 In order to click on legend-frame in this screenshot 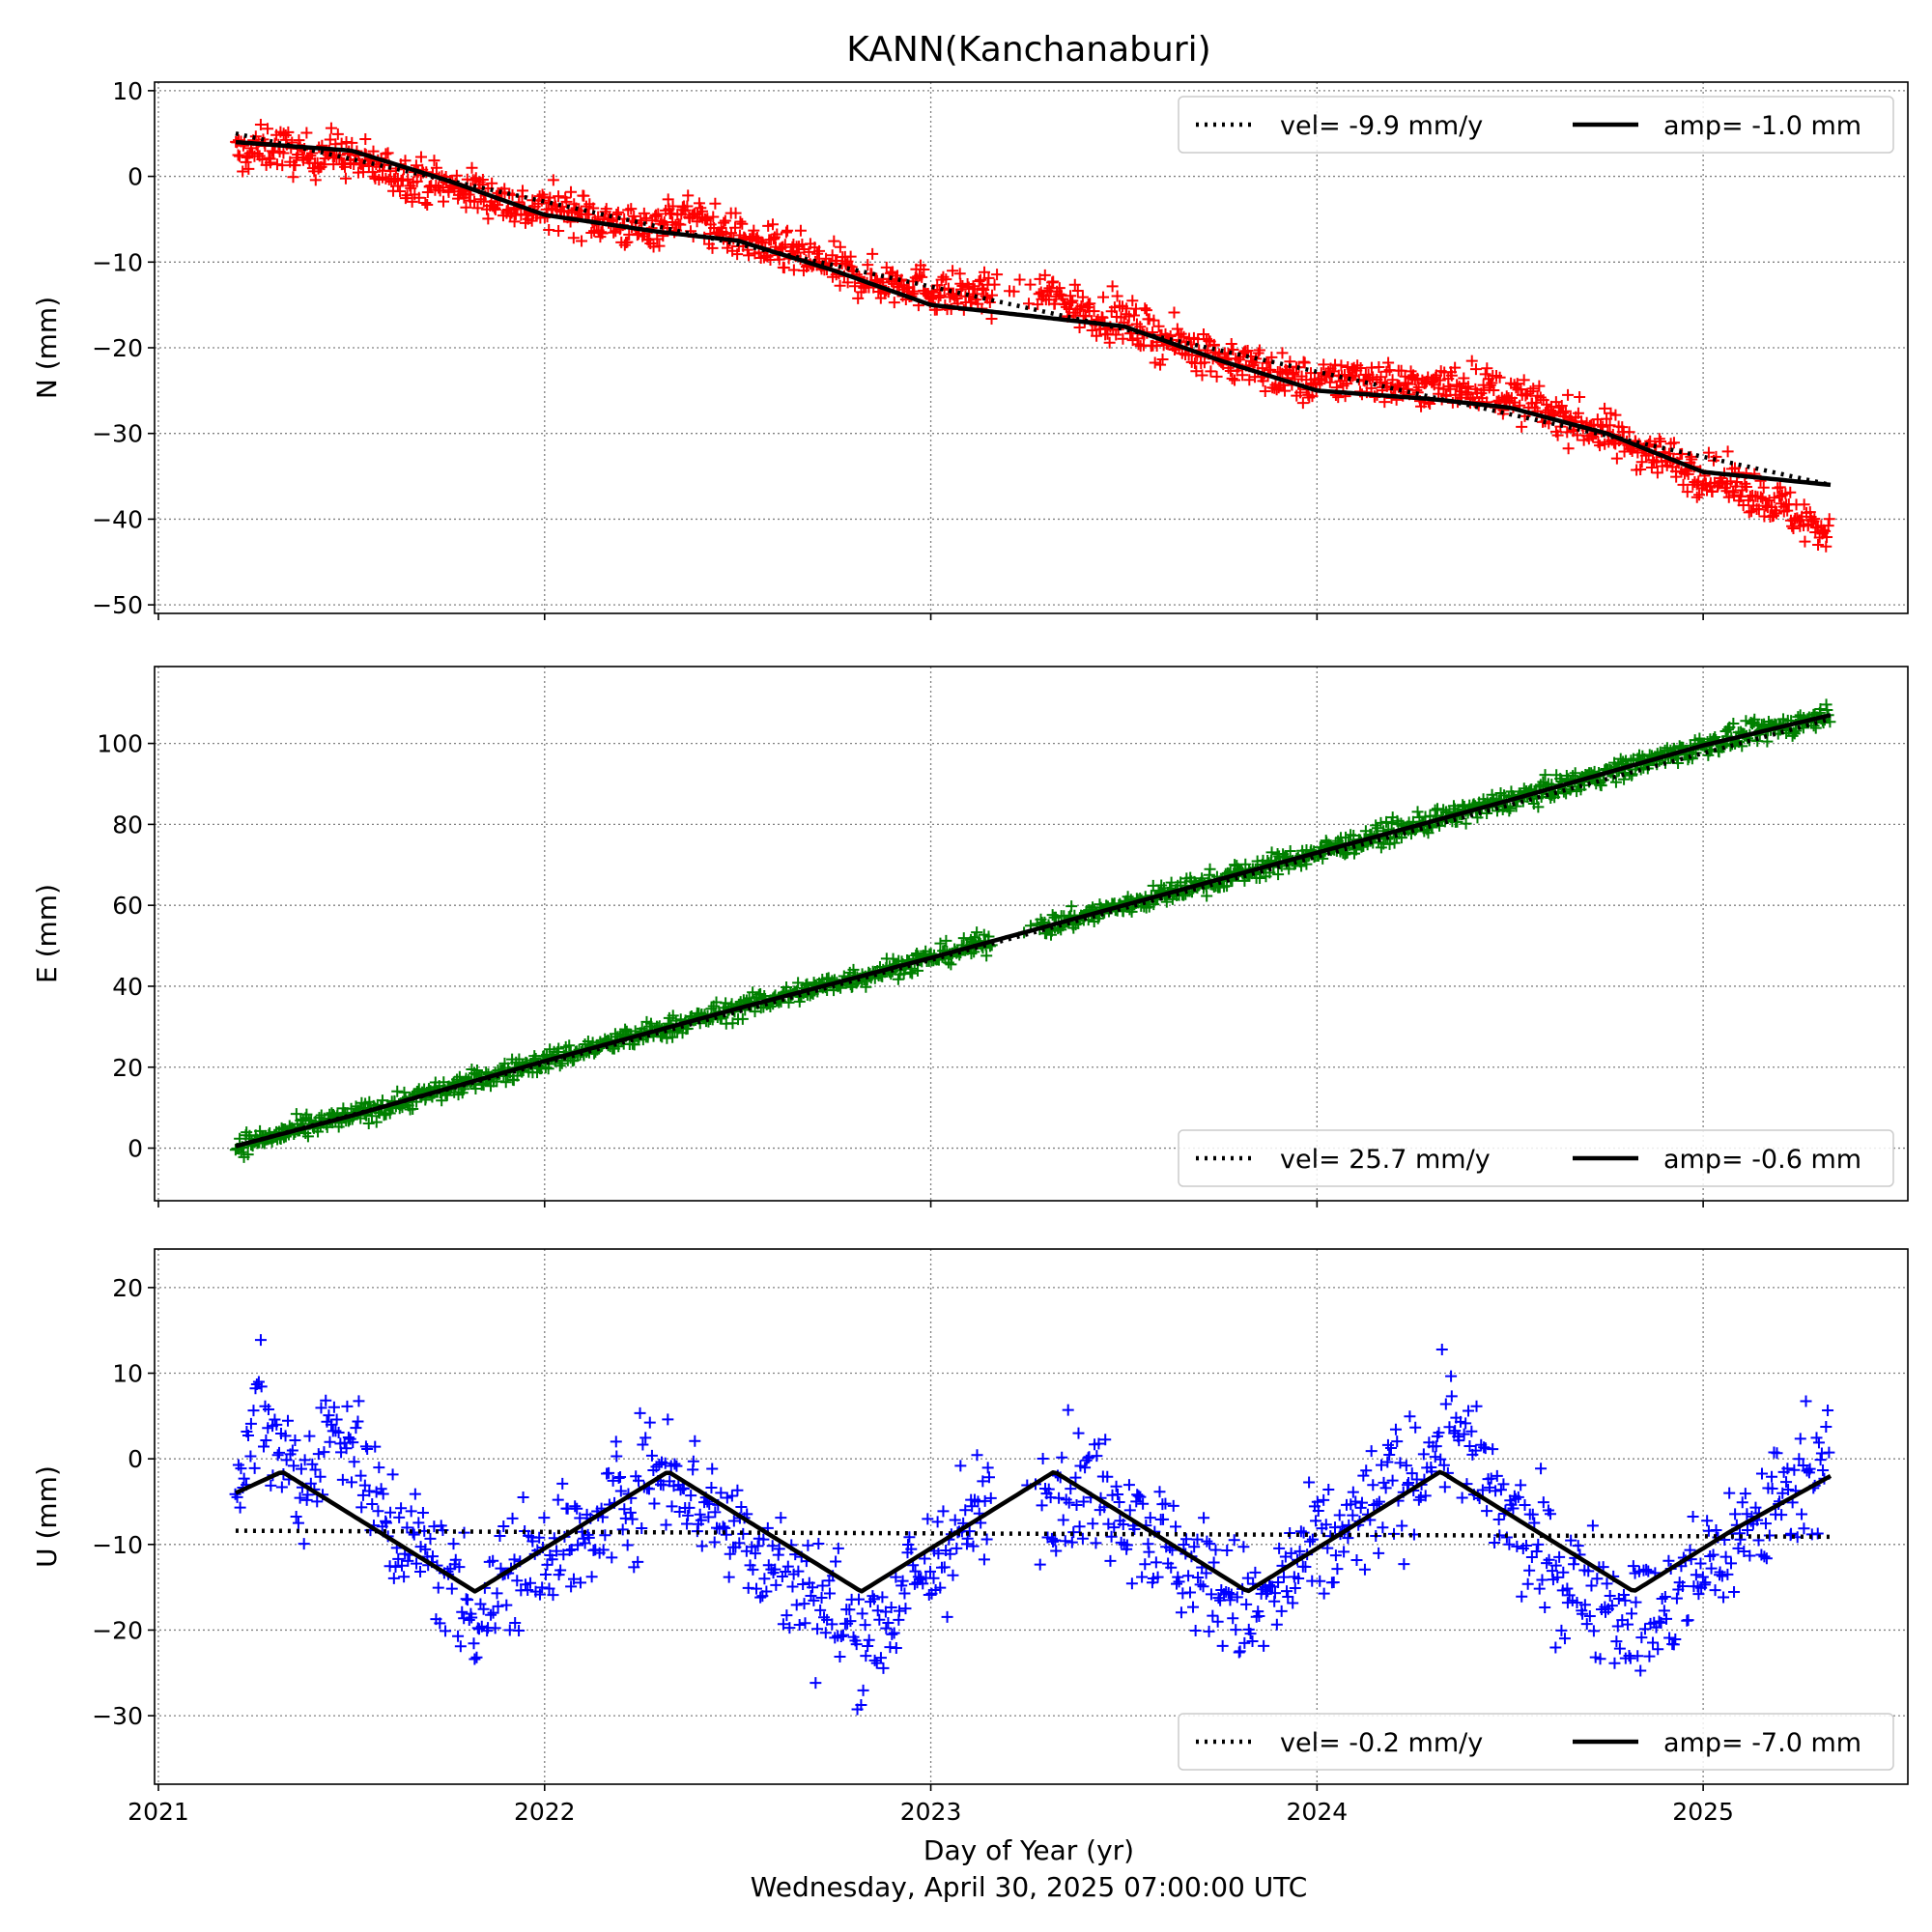, I will do `click(1536, 1742)`.